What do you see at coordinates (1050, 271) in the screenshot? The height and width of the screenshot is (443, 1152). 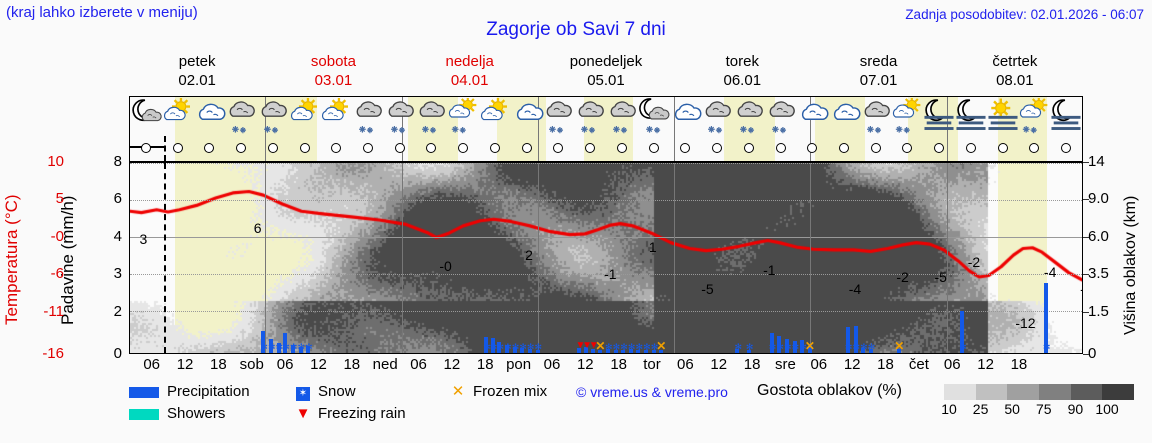 I see `temperature-point-label: -4` at bounding box center [1050, 271].